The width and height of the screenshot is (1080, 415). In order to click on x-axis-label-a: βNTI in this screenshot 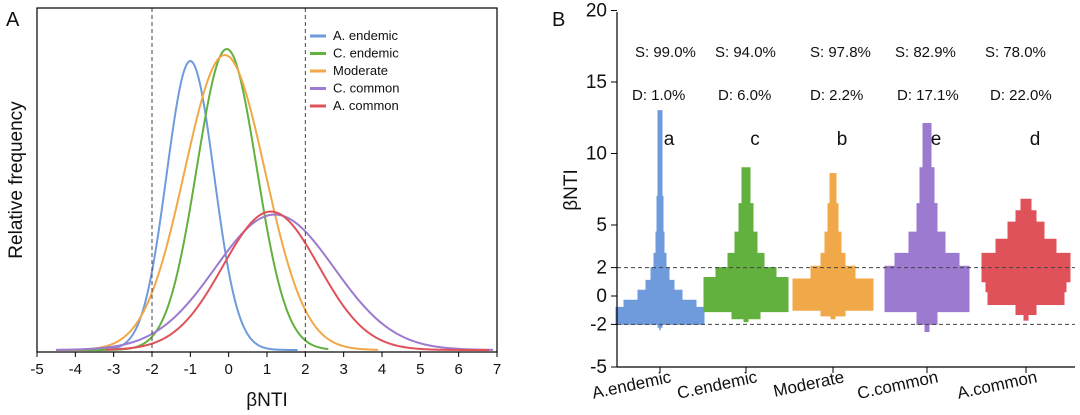, I will do `click(267, 400)`.